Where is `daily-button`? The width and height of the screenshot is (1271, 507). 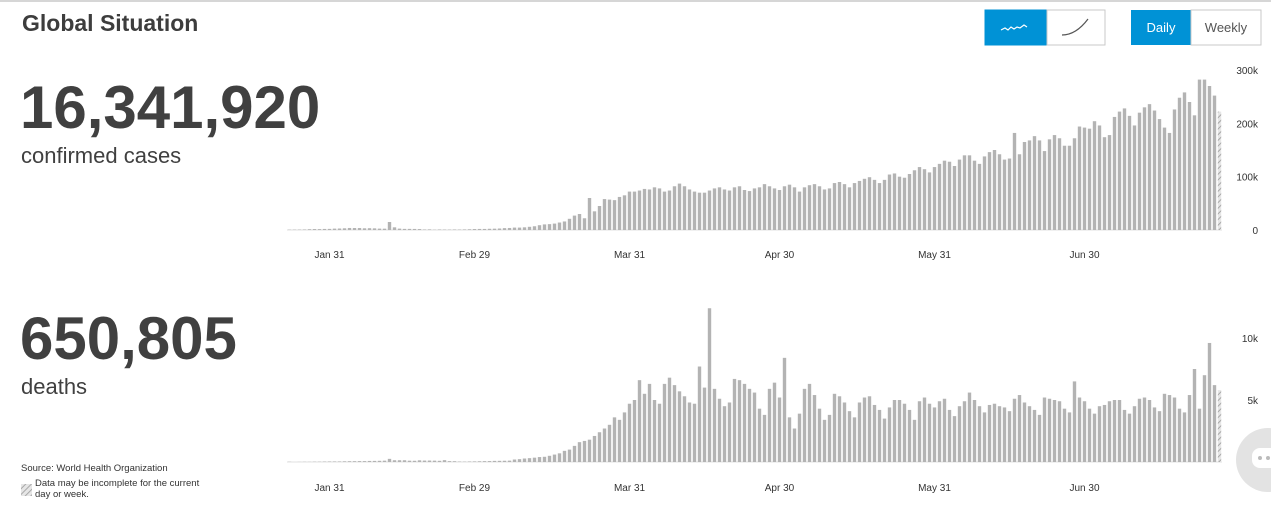
daily-button is located at coordinates (1161, 27).